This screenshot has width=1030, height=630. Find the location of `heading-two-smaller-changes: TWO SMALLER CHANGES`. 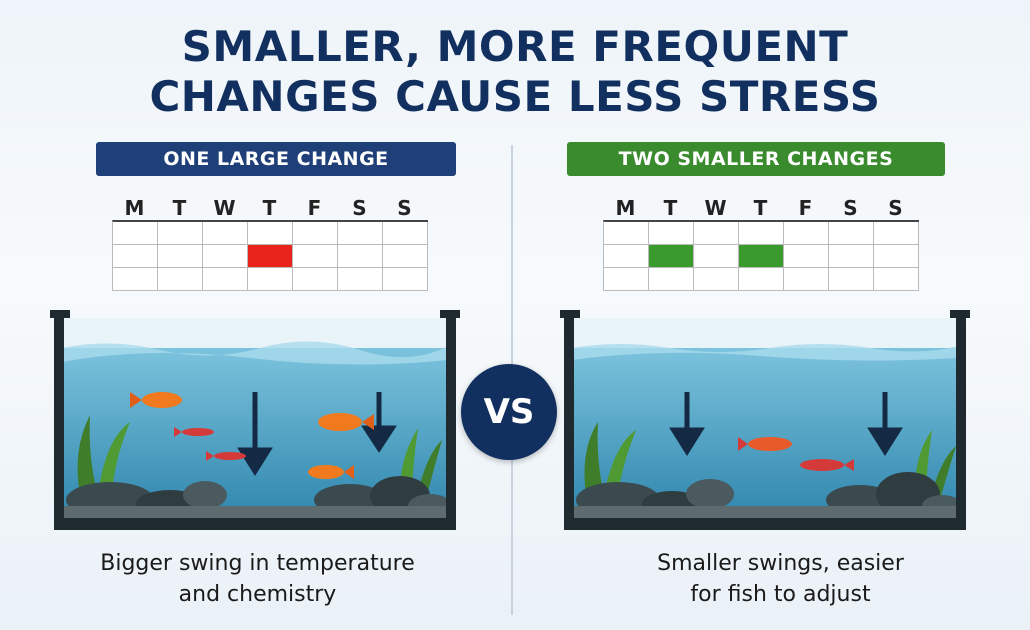

heading-two-smaller-changes: TWO SMALLER CHANGES is located at coordinates (756, 159).